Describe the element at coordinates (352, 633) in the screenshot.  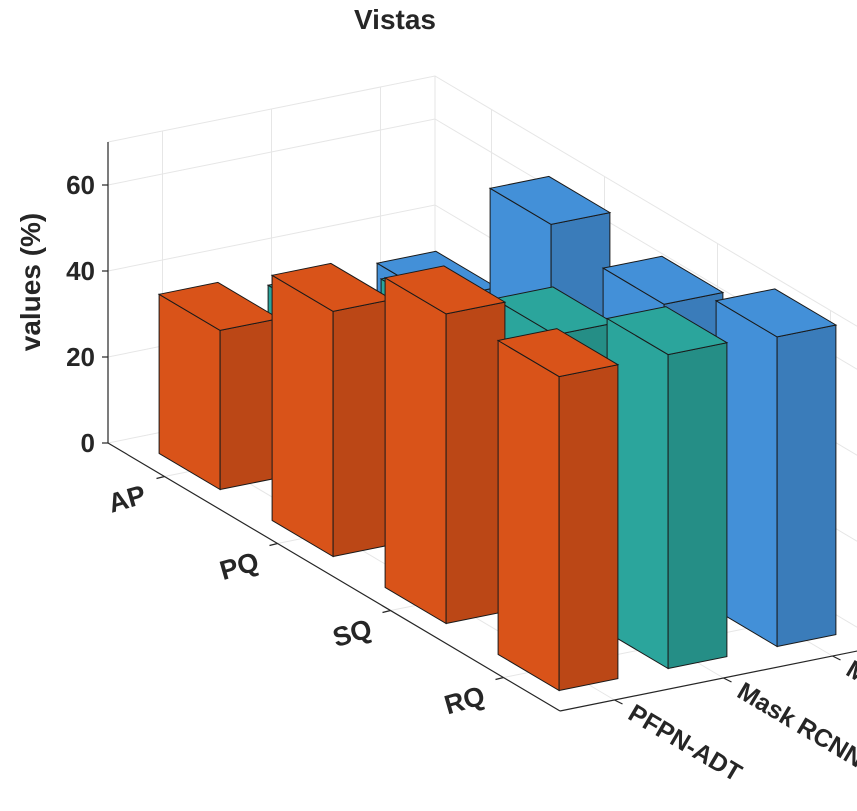
I see `category-tick-label: SQ` at that location.